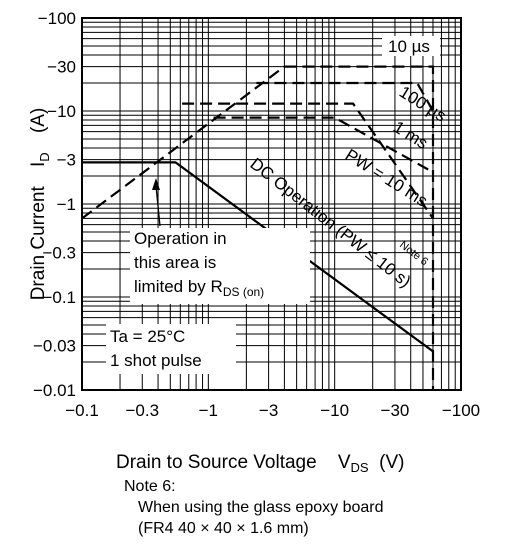 The image size is (520, 548). I want to click on series-100-s, so click(345, 96).